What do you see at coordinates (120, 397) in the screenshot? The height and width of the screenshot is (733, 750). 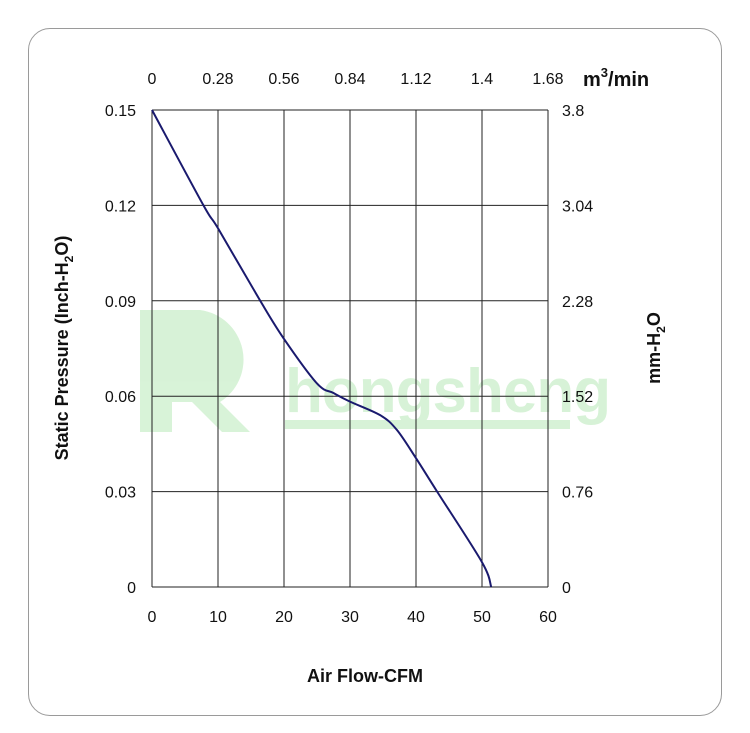 I see `y-tick-label: 0.06` at bounding box center [120, 397].